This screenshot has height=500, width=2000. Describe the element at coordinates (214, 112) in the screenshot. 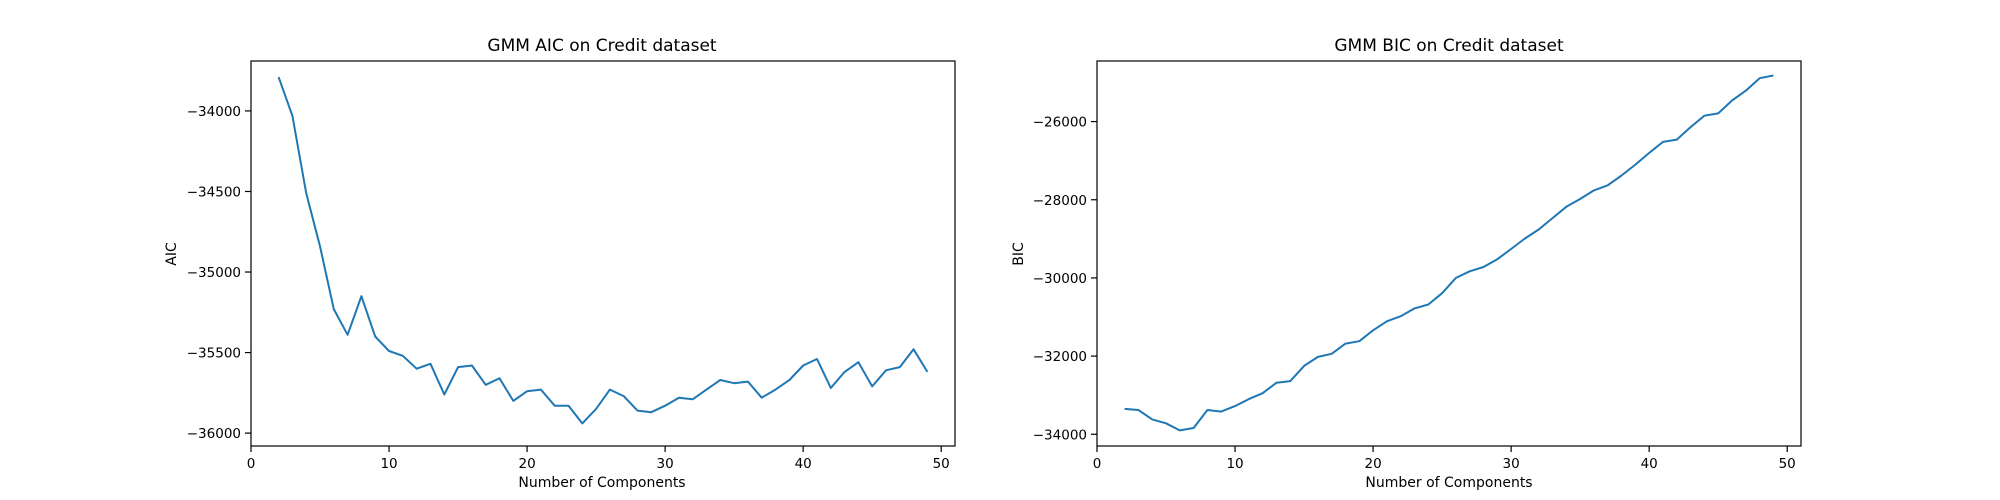

I see `aic-y-tick-label: −34000` at that location.